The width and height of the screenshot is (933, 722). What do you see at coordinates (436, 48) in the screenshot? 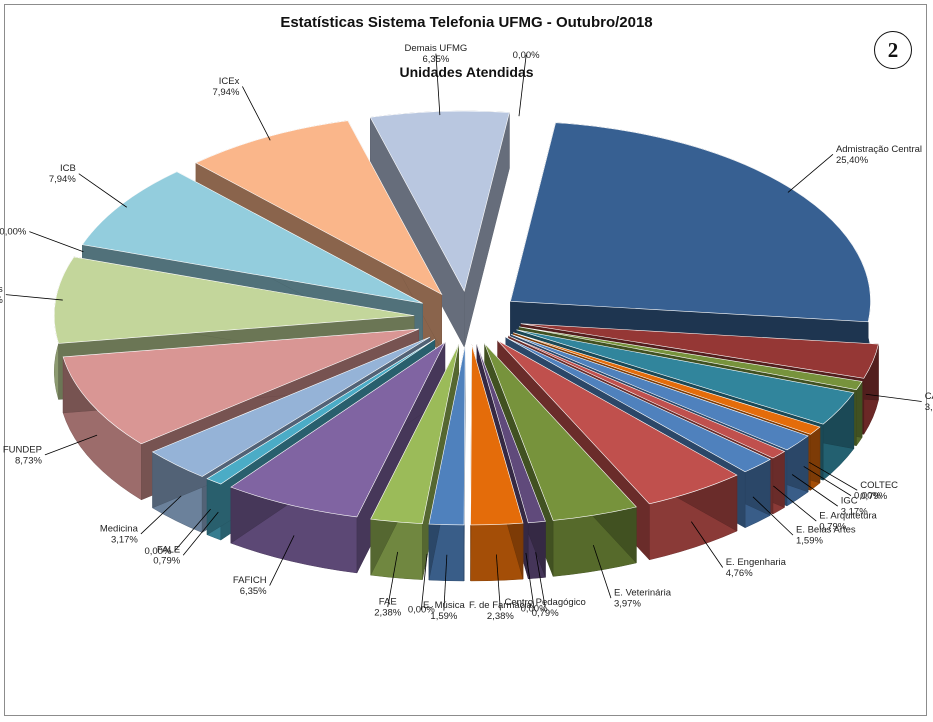
I see `slice-label: Demais UFMG` at bounding box center [436, 48].